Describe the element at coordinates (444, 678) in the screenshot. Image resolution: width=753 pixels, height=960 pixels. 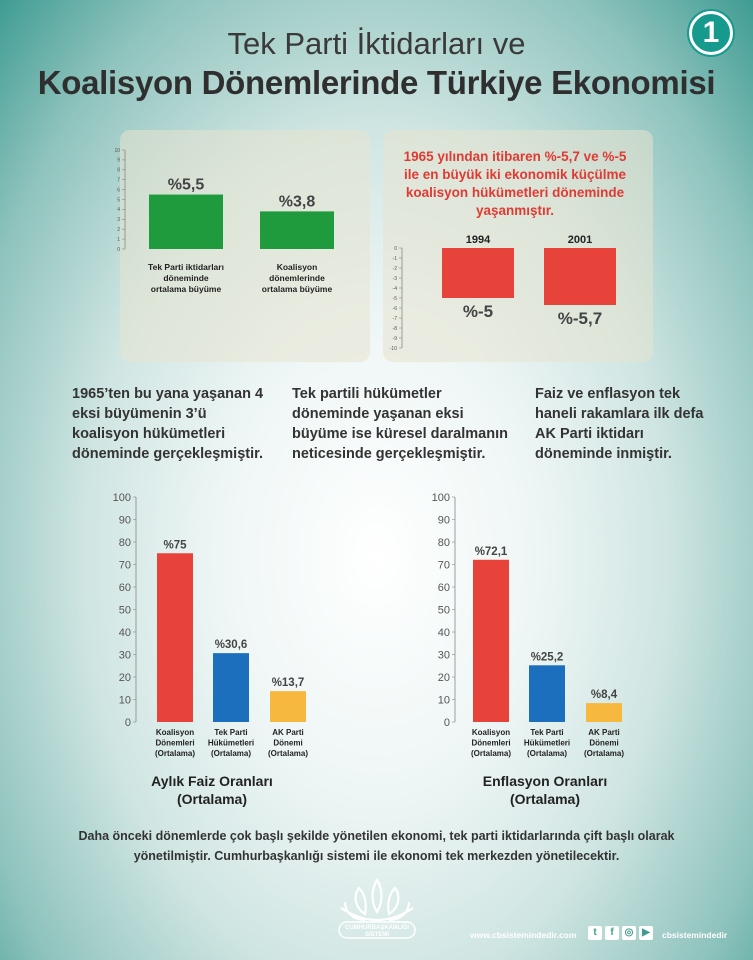
I see `y-tick-label: 20` at that location.